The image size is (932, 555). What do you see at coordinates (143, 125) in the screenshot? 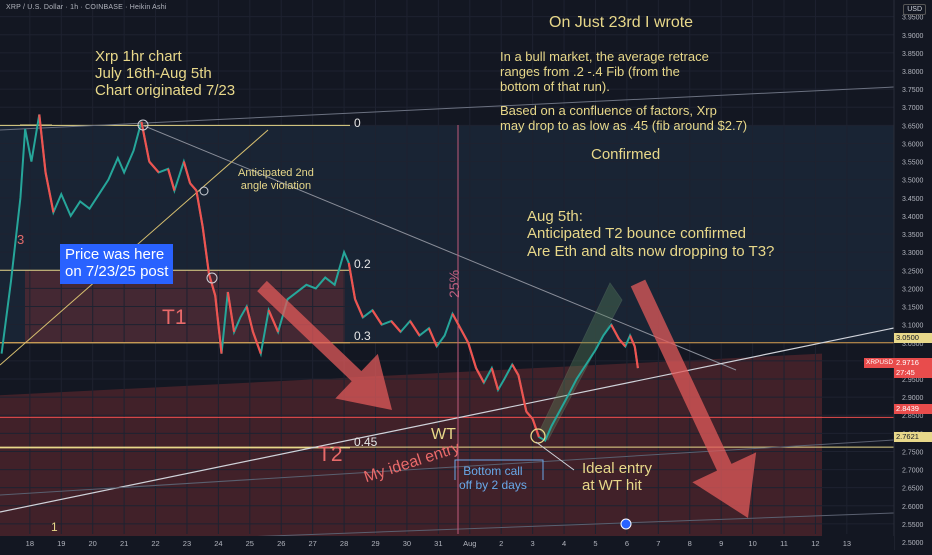
I see `peak-marker` at bounding box center [143, 125].